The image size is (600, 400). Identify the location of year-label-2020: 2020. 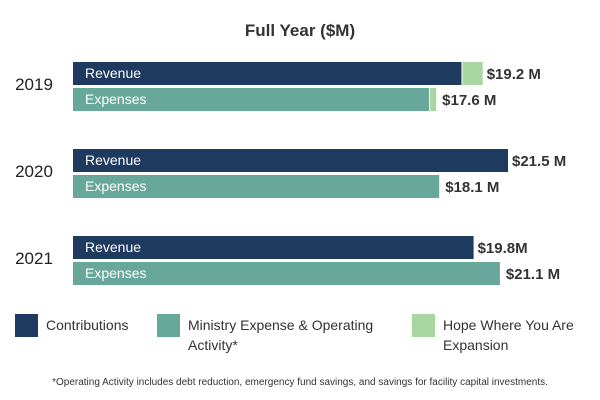
(34, 171).